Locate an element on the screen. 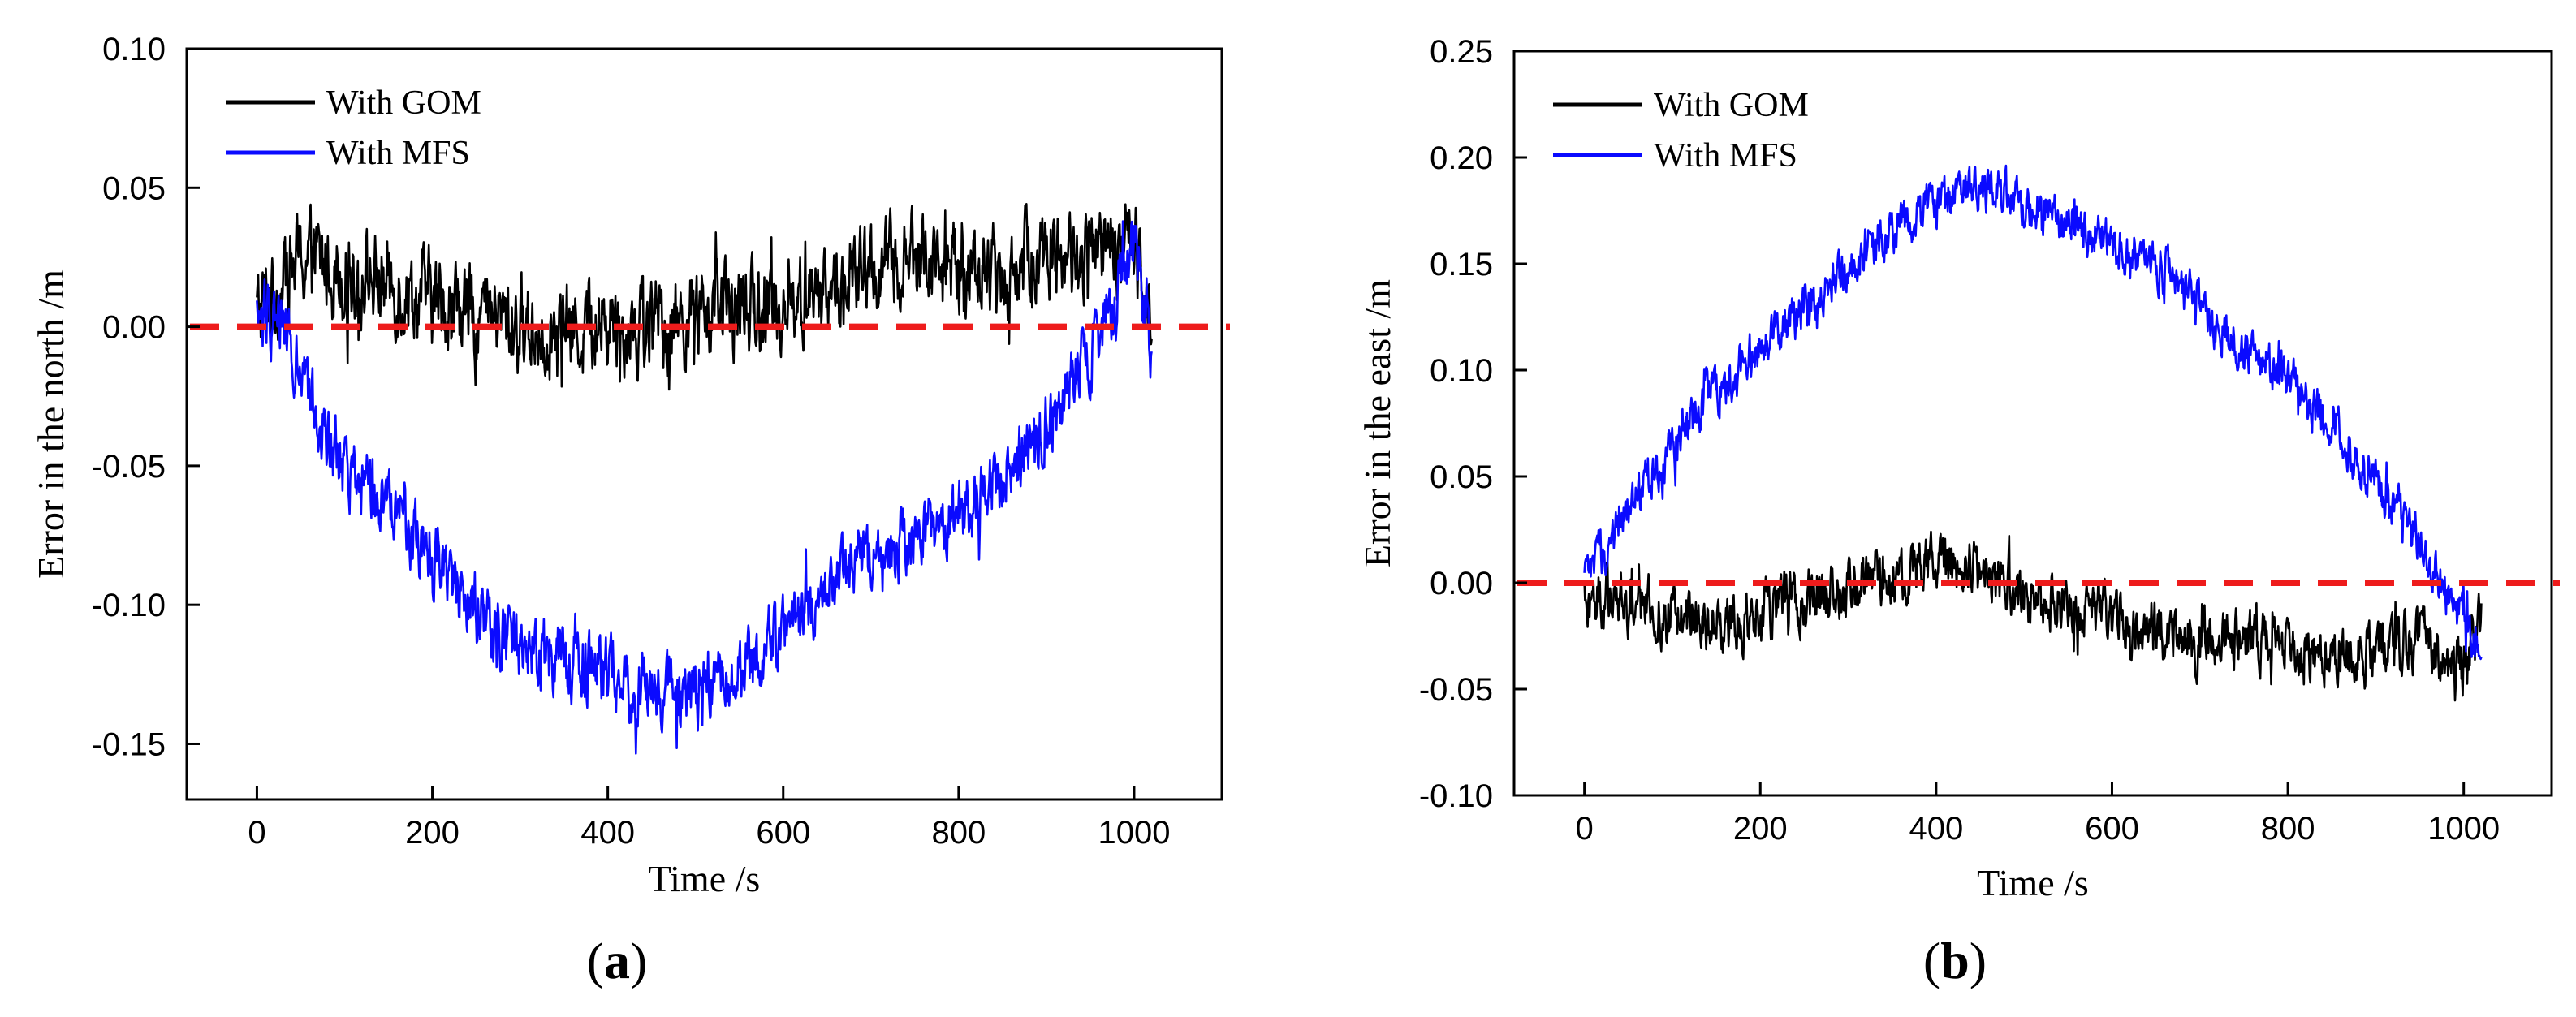  y-tick-label: 0.25 is located at coordinates (1461, 52).